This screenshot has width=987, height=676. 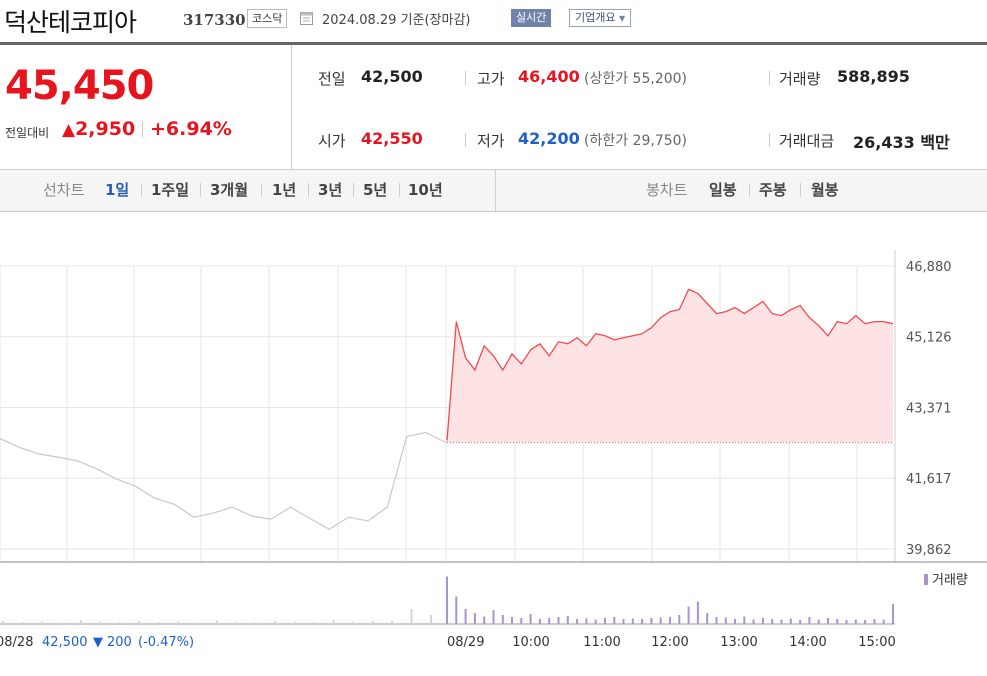 What do you see at coordinates (636, 141) in the screenshot?
I see `lower-limit: (하한가 29,750)` at bounding box center [636, 141].